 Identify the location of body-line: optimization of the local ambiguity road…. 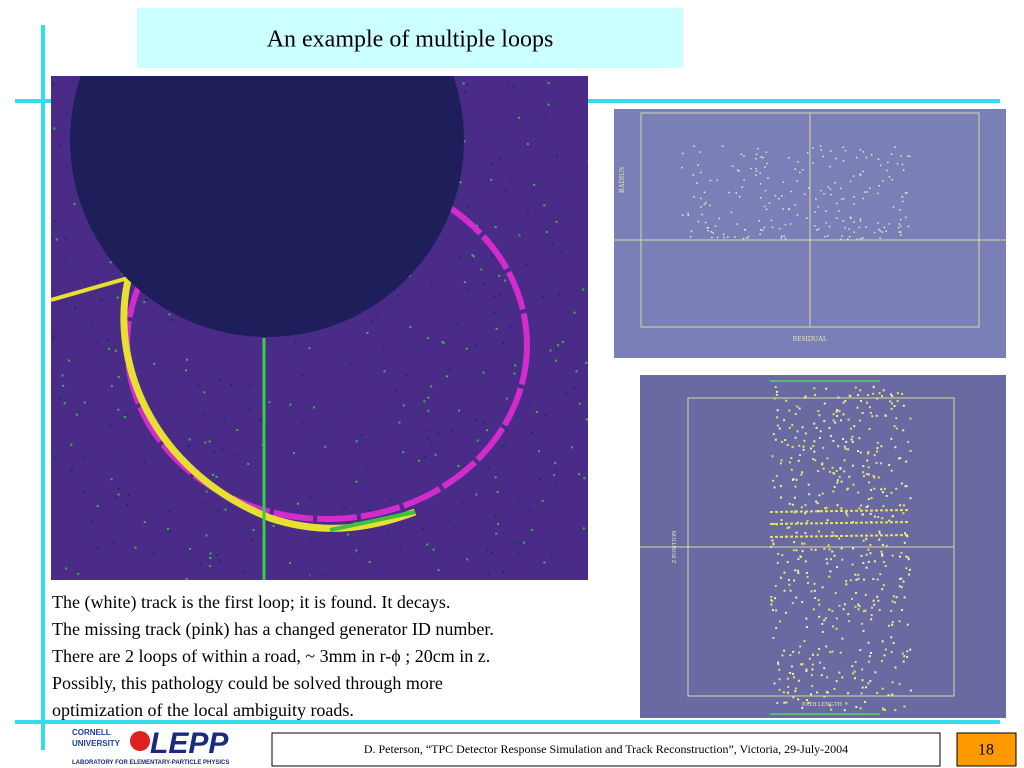
(203, 710).